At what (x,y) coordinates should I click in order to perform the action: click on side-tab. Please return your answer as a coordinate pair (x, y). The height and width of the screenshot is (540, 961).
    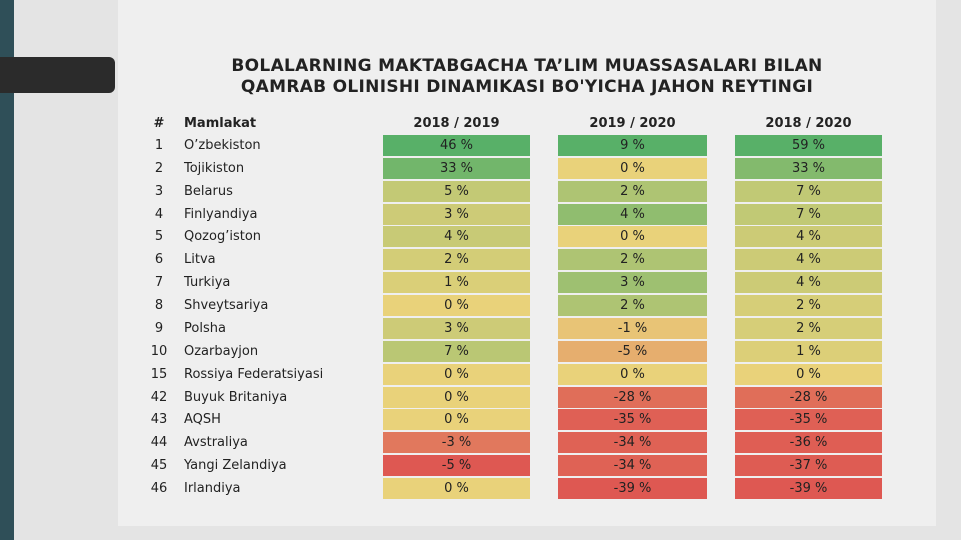
    Looking at the image, I should click on (57, 75).